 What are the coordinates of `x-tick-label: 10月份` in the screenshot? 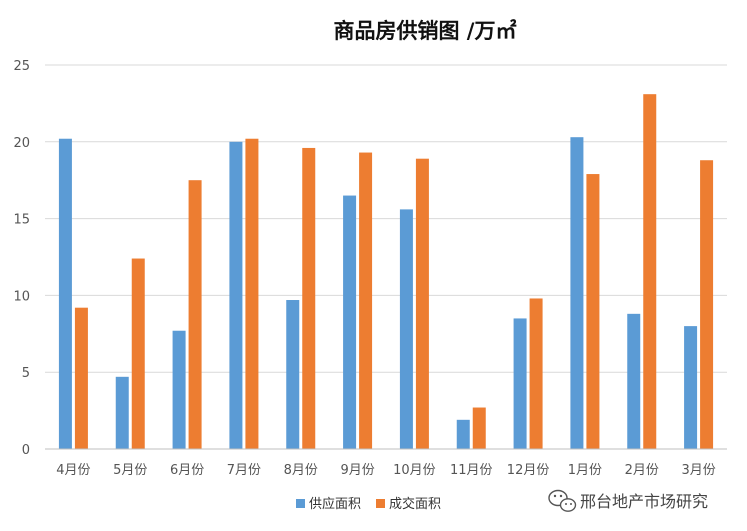 It's located at (414, 470).